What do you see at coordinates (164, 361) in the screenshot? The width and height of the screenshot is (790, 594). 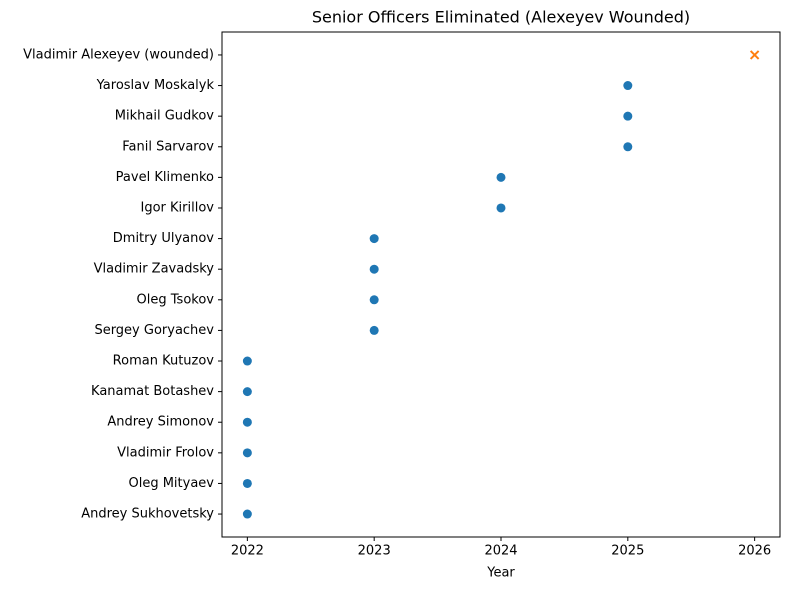 I see `y-tick-label: Roman Kutuzov` at bounding box center [164, 361].